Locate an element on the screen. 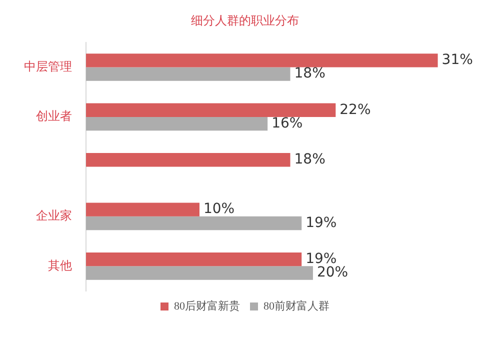 Image resolution: width=500 pixels, height=362 pixels. legend-label: 80后财富新贵 is located at coordinates (207, 305).